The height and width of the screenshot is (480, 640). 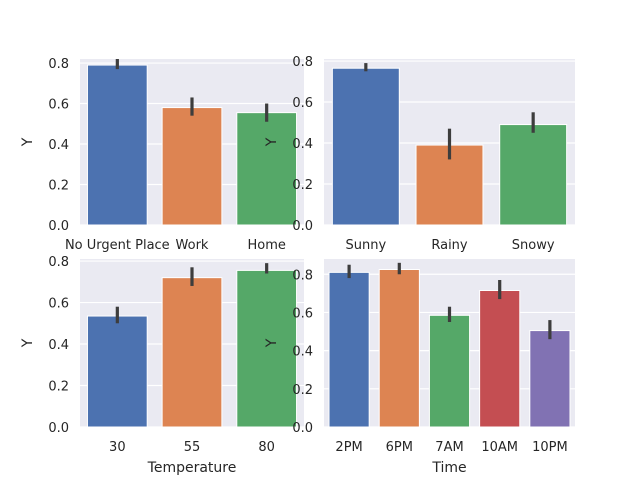 What do you see at coordinates (365, 245) in the screenshot?
I see `x-tick-label: Sunny` at bounding box center [365, 245].